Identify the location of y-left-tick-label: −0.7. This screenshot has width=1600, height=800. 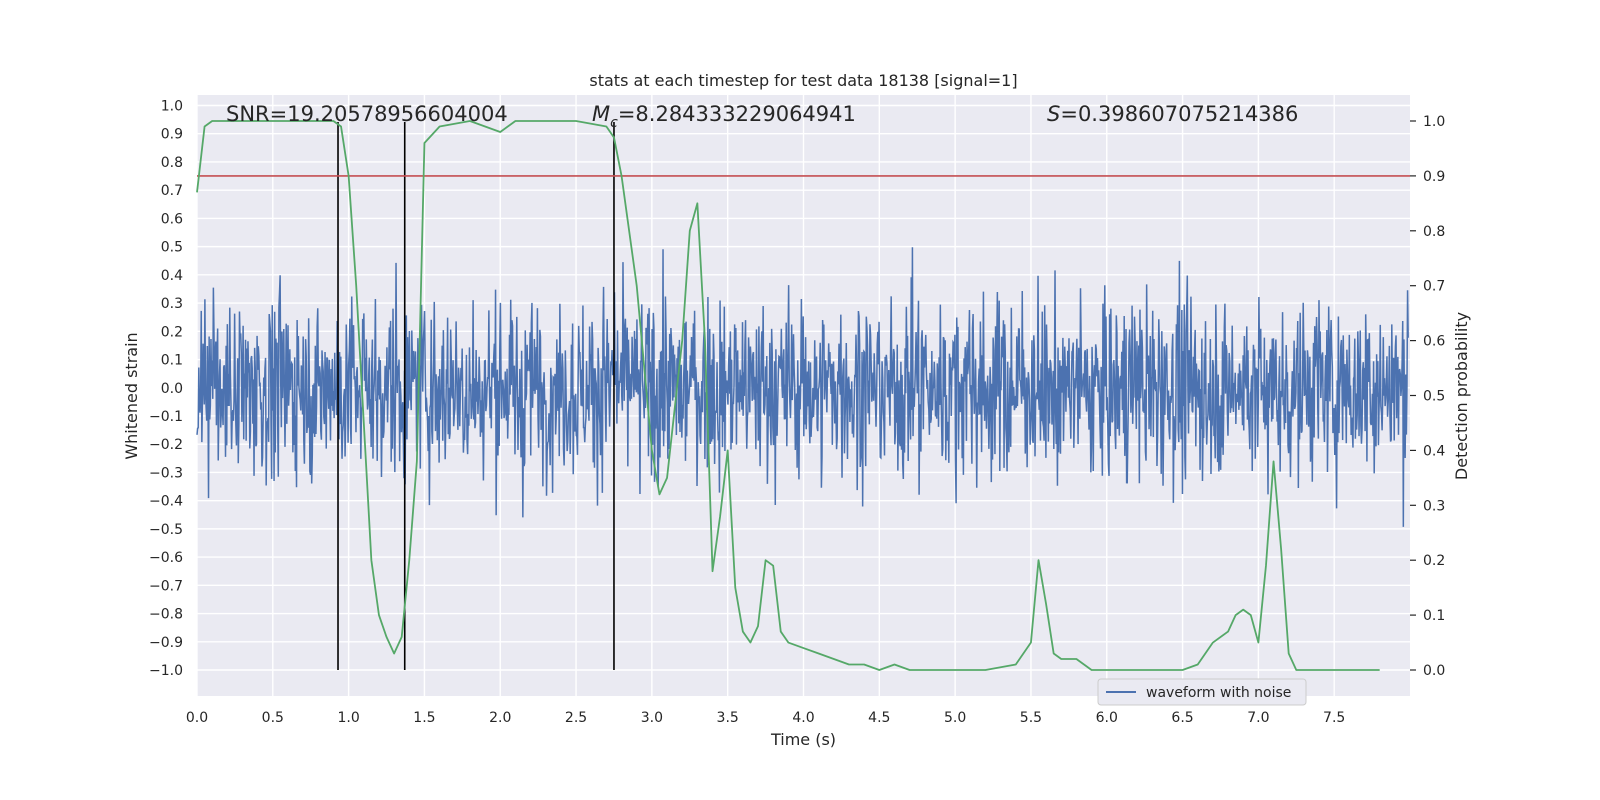
(166, 586).